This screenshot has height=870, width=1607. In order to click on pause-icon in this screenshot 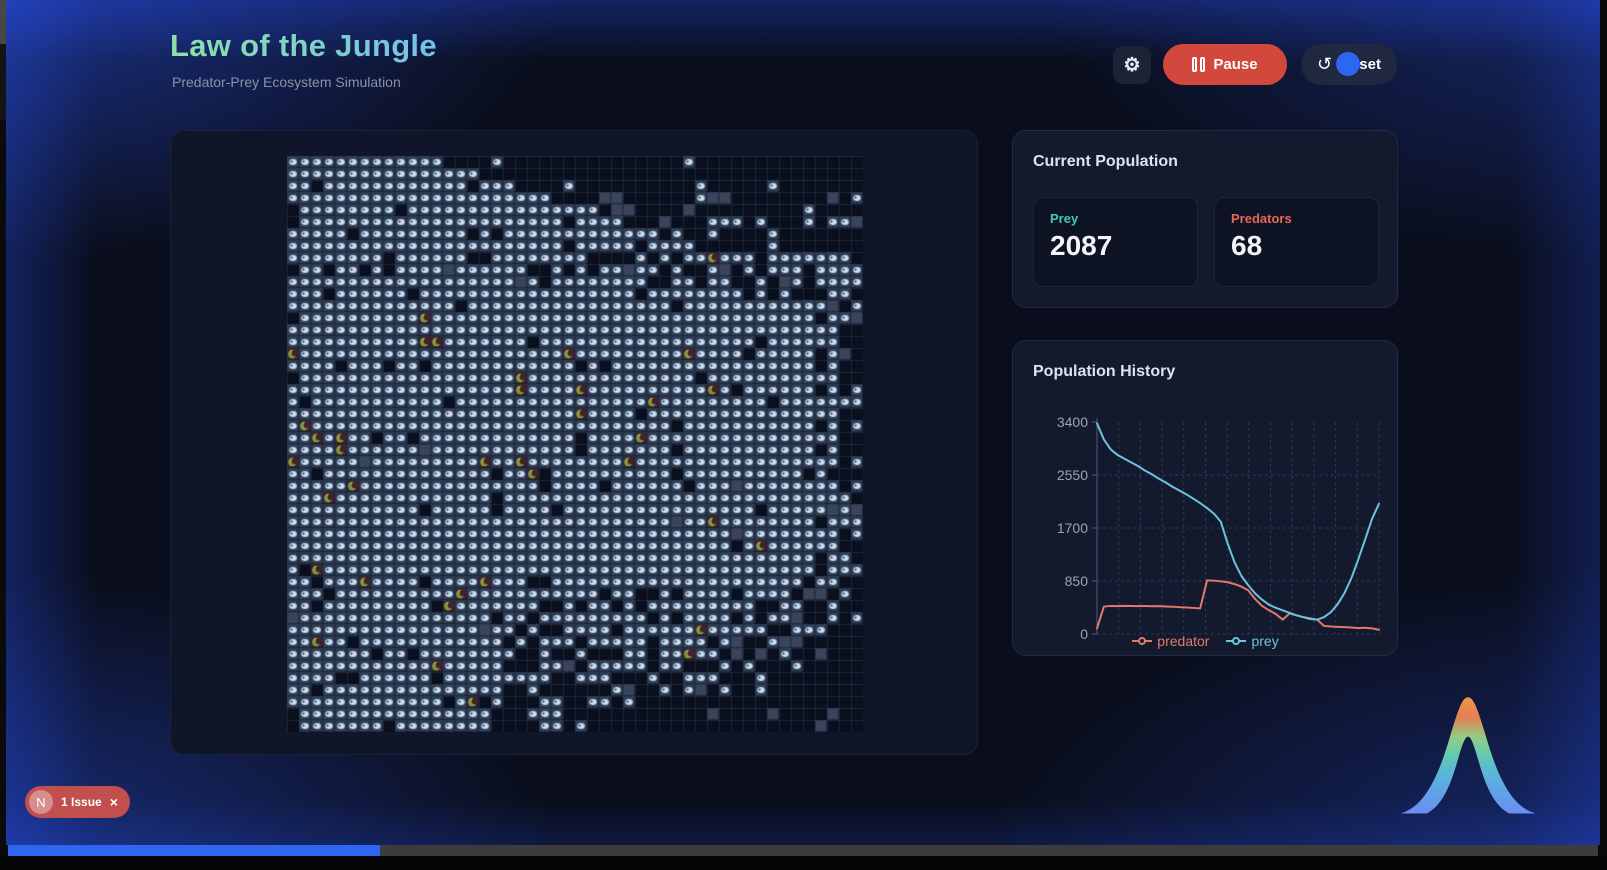, I will do `click(1199, 64)`.